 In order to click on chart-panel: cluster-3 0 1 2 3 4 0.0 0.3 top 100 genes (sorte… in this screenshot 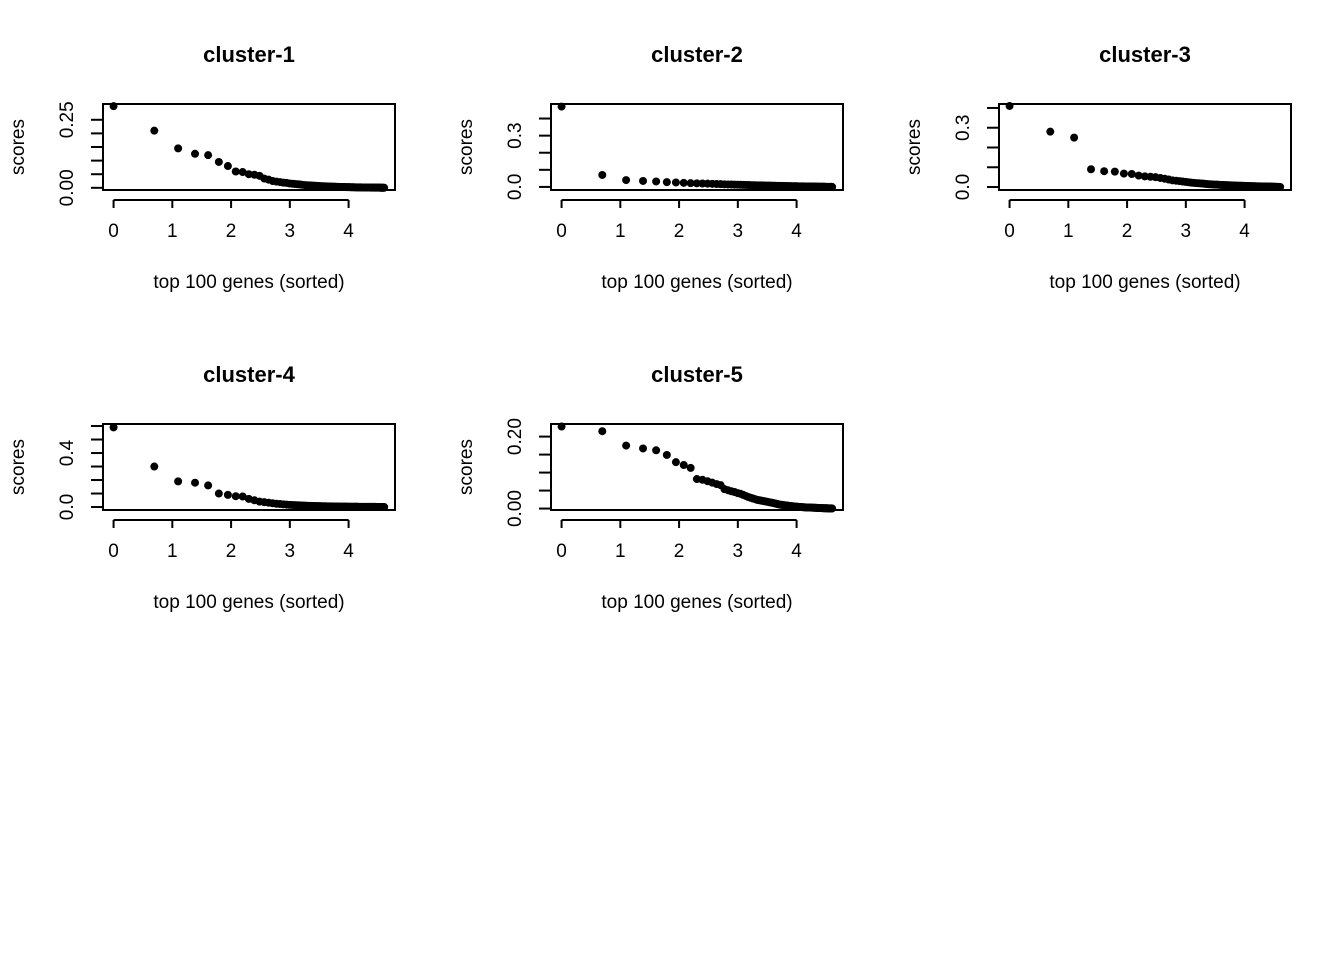, I will do `click(1098, 167)`.